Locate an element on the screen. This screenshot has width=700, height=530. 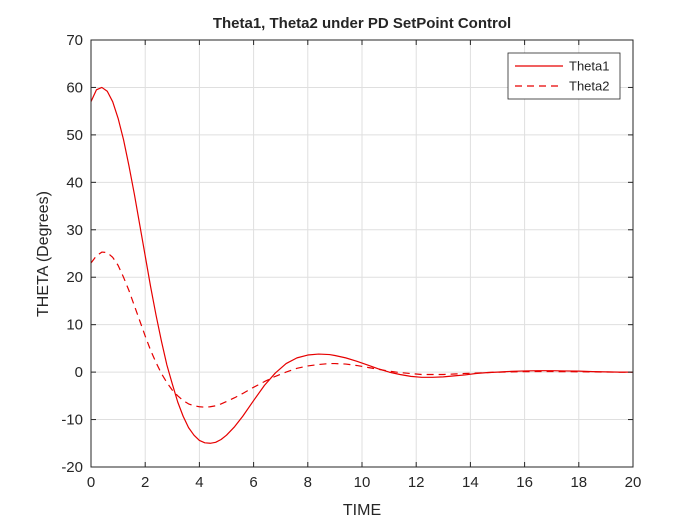
y-tick-label: 10 is located at coordinates (74, 325).